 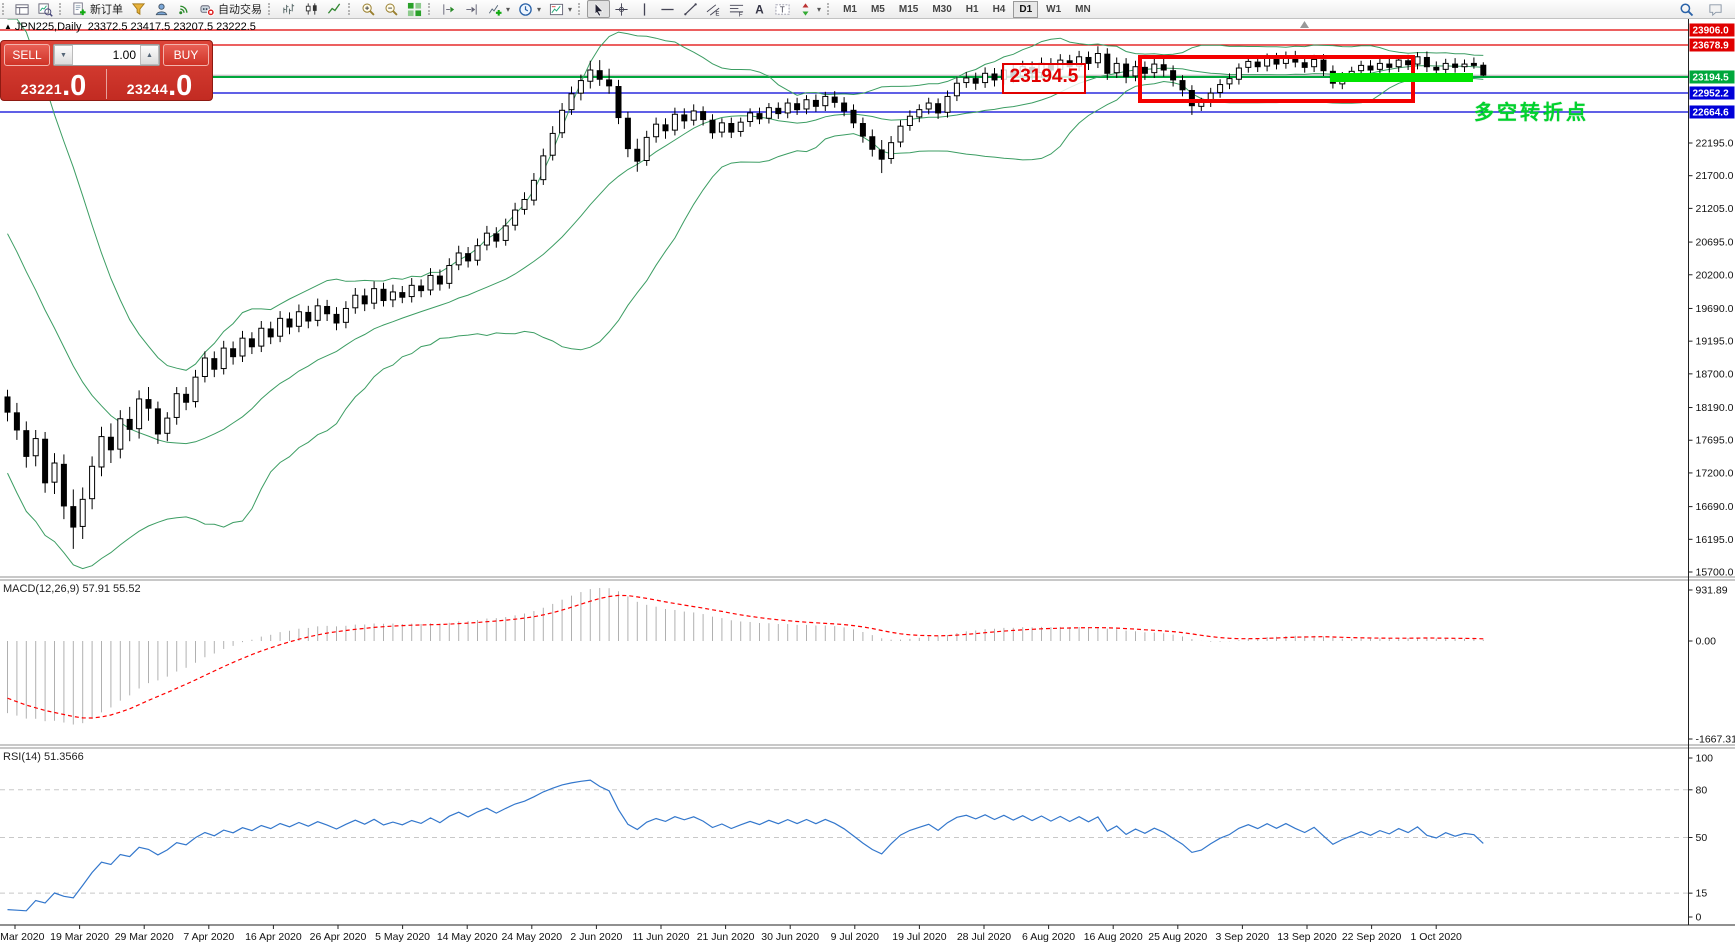 I want to click on tile-windows-icon, so click(x=414, y=9).